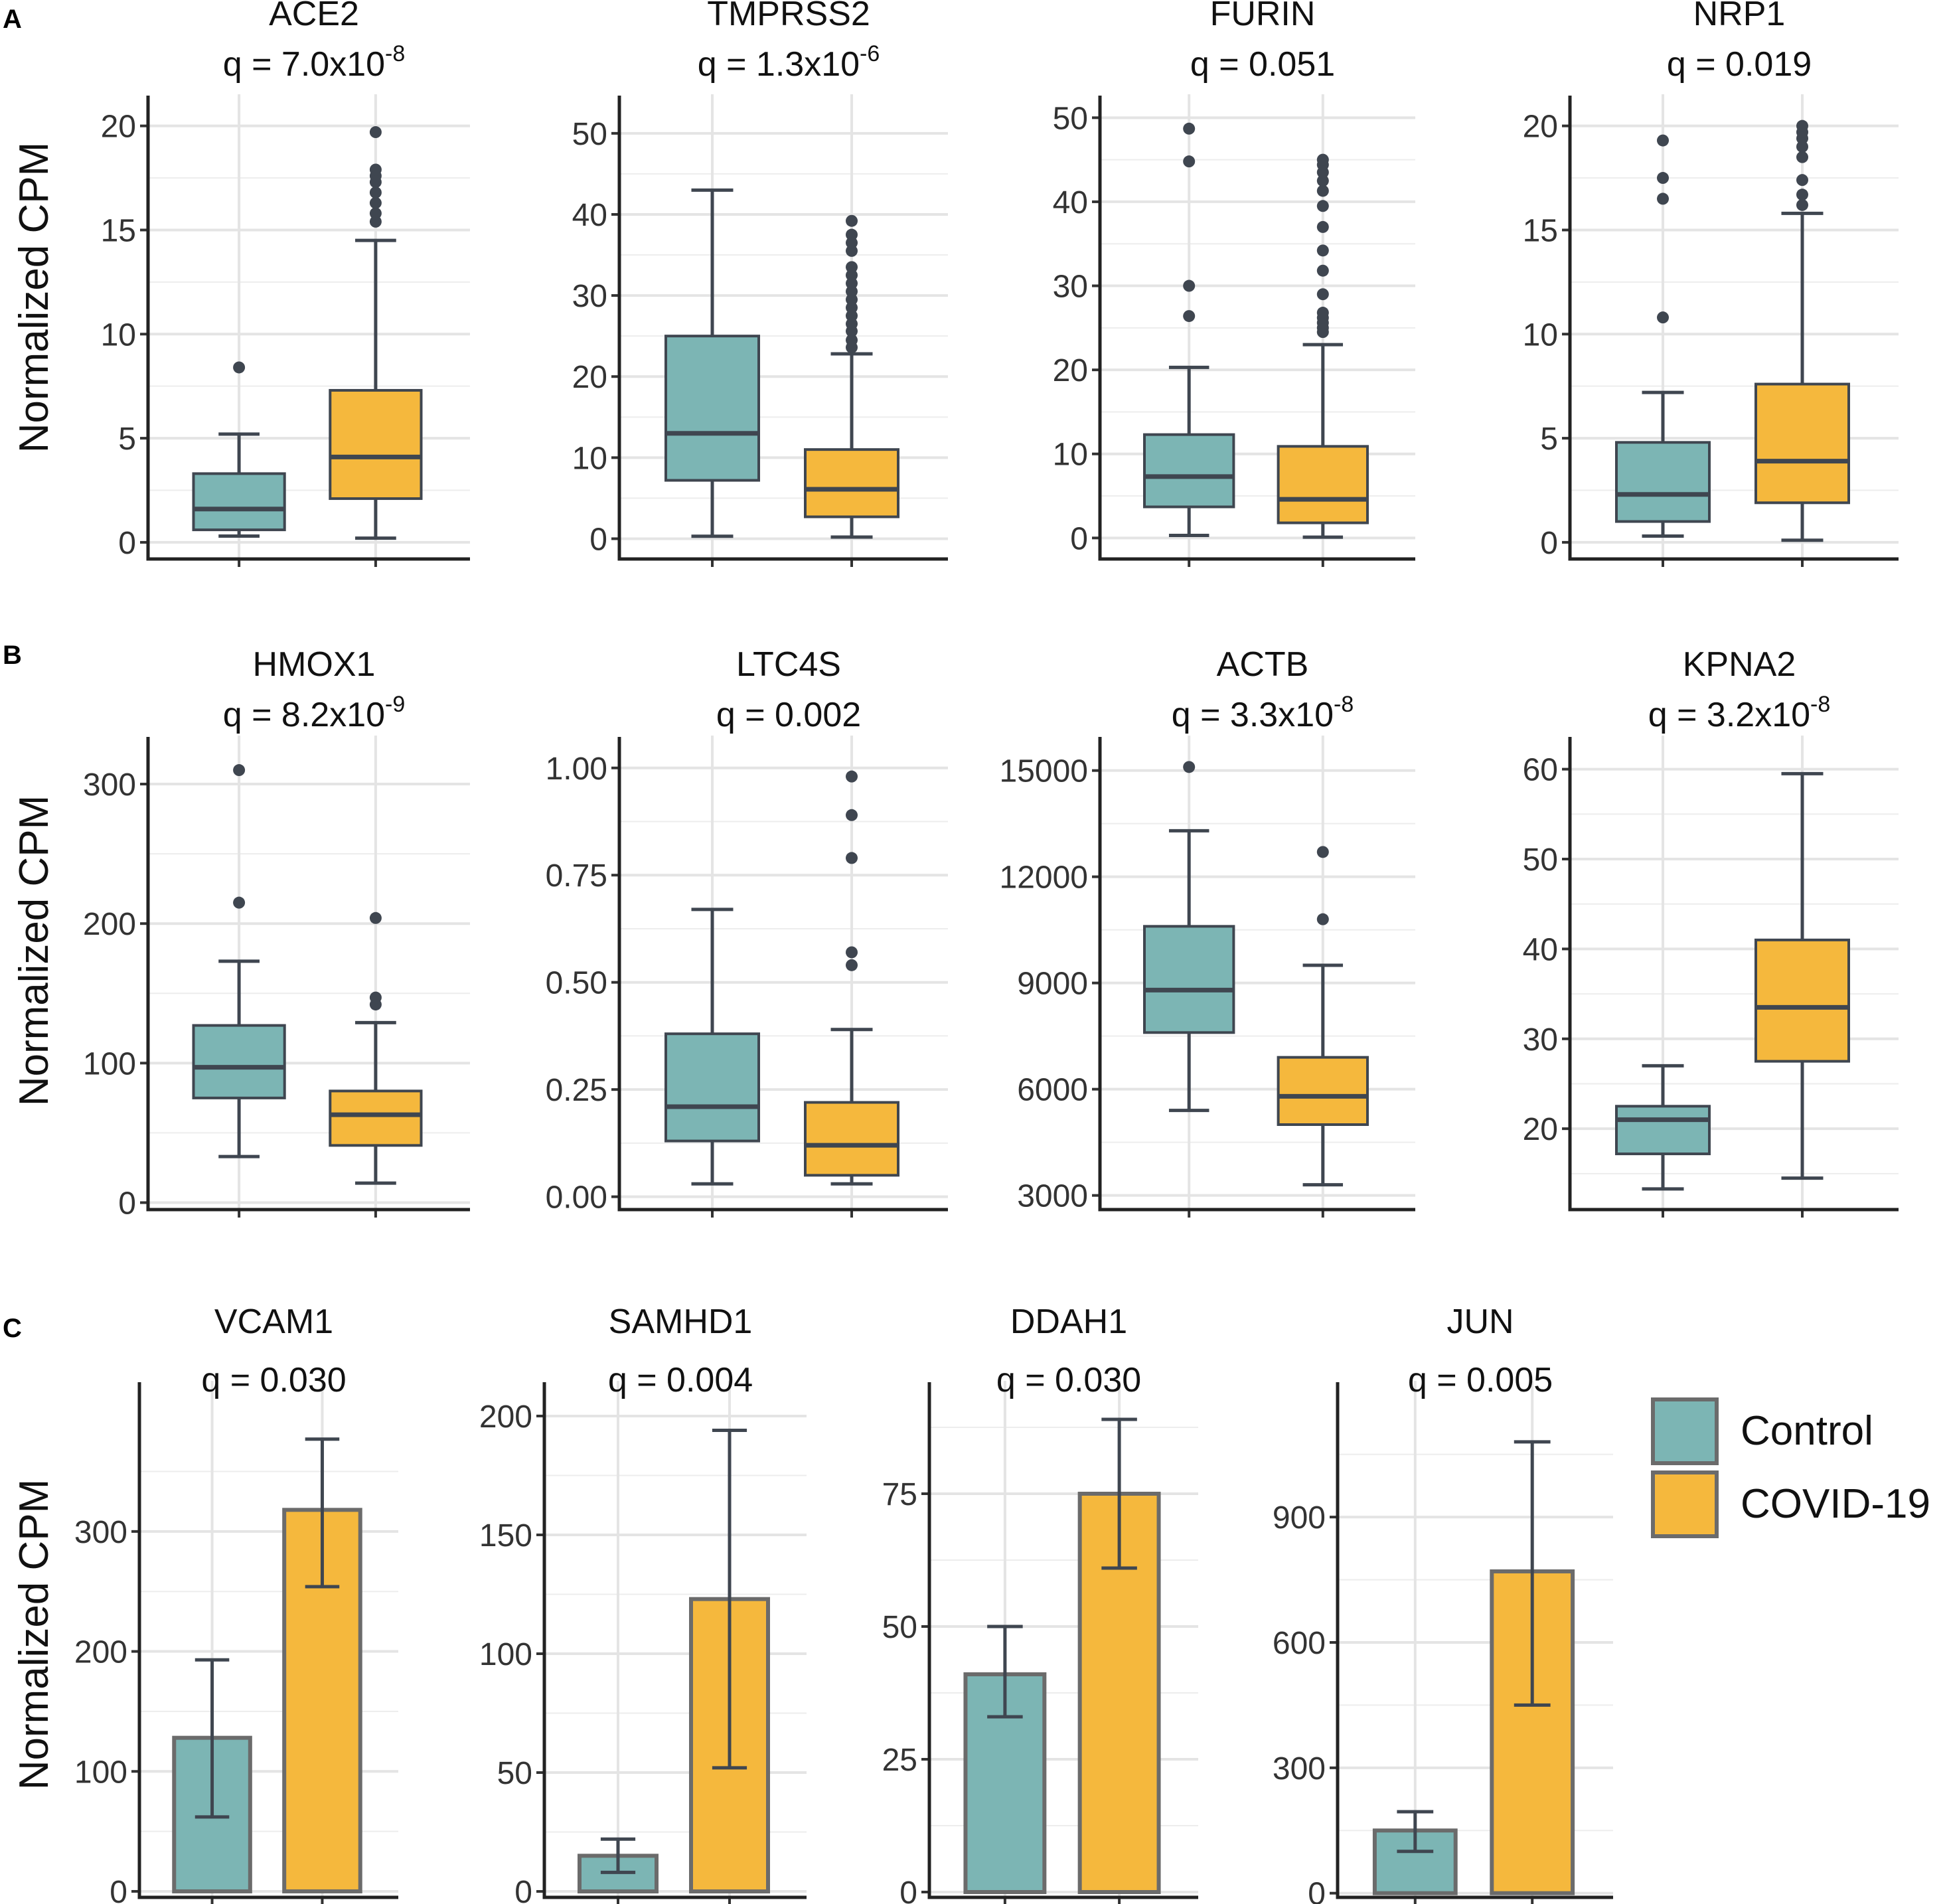 The height and width of the screenshot is (1904, 1947). Describe the element at coordinates (577, 769) in the screenshot. I see `y-tick-label: 1.00` at that location.